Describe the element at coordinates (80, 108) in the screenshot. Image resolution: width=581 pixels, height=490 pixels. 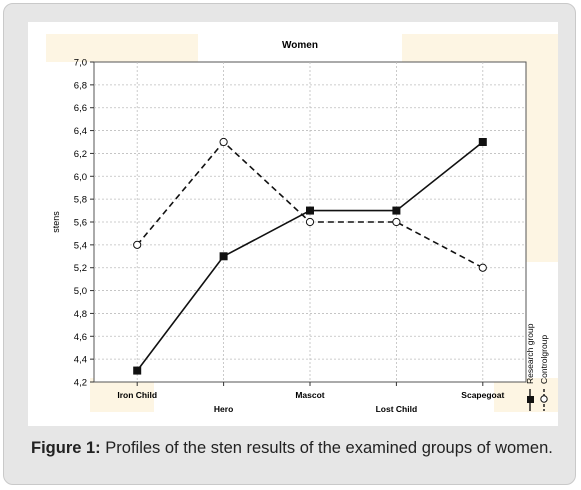
I see `y-tick-label: 6,6` at that location.